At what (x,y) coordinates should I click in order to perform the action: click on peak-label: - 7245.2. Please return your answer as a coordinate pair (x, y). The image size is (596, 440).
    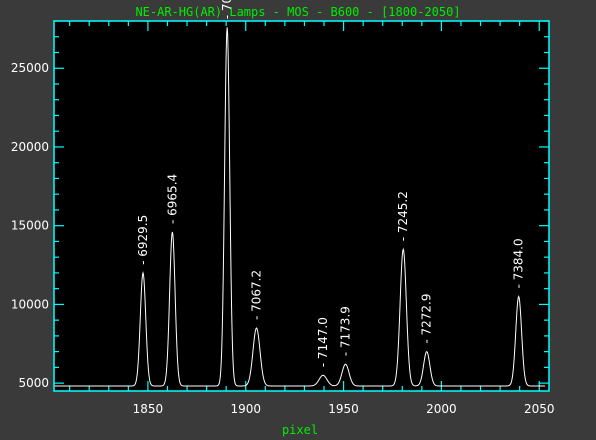
    Looking at the image, I should click on (403, 216).